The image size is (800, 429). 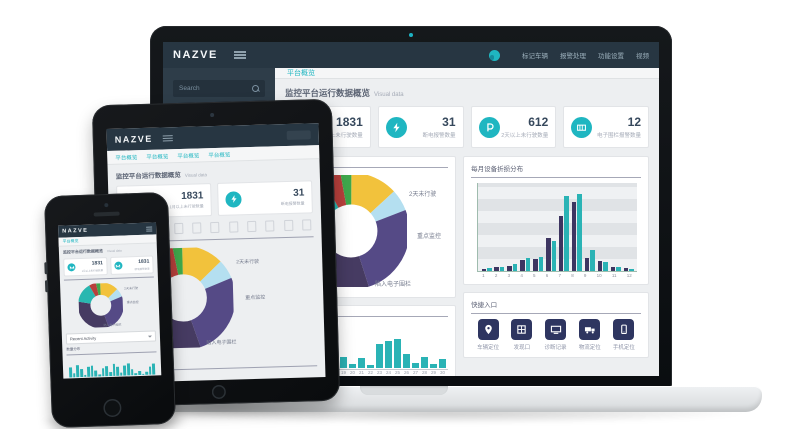 I want to click on donut-label: 重点监控, so click(x=429, y=237).